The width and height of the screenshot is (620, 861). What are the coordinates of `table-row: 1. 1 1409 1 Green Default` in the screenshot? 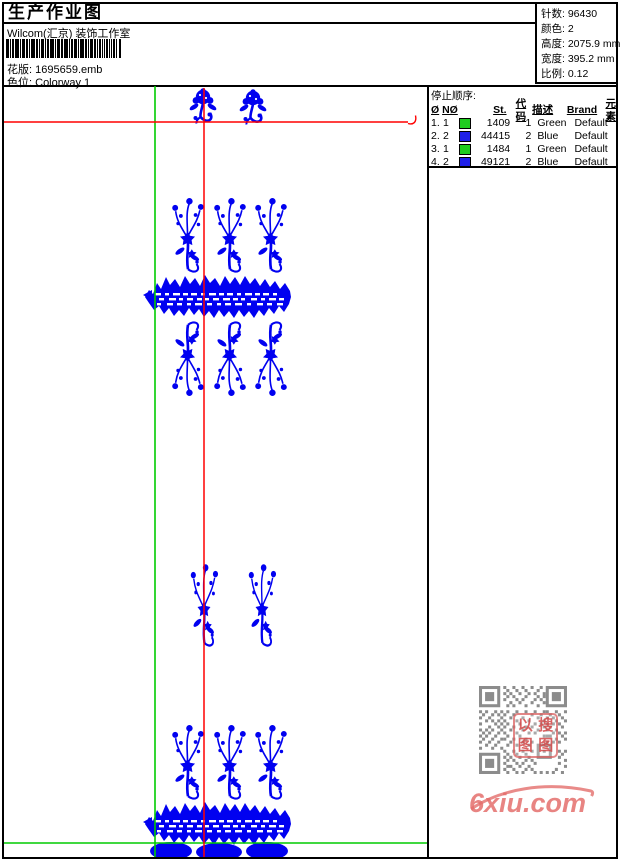 It's located at (519, 123).